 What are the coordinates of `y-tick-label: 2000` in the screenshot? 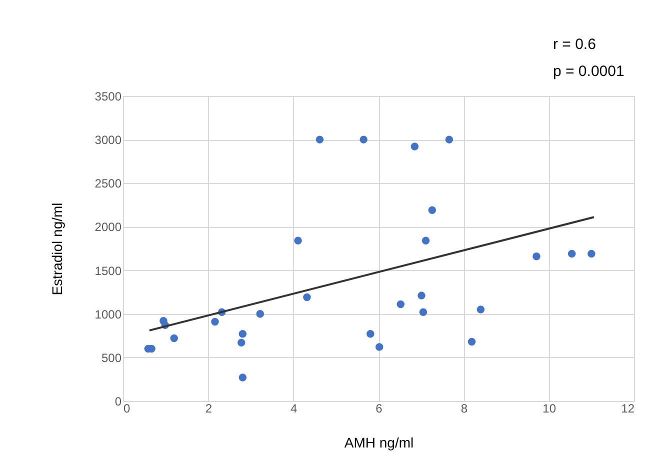 It's located at (108, 227).